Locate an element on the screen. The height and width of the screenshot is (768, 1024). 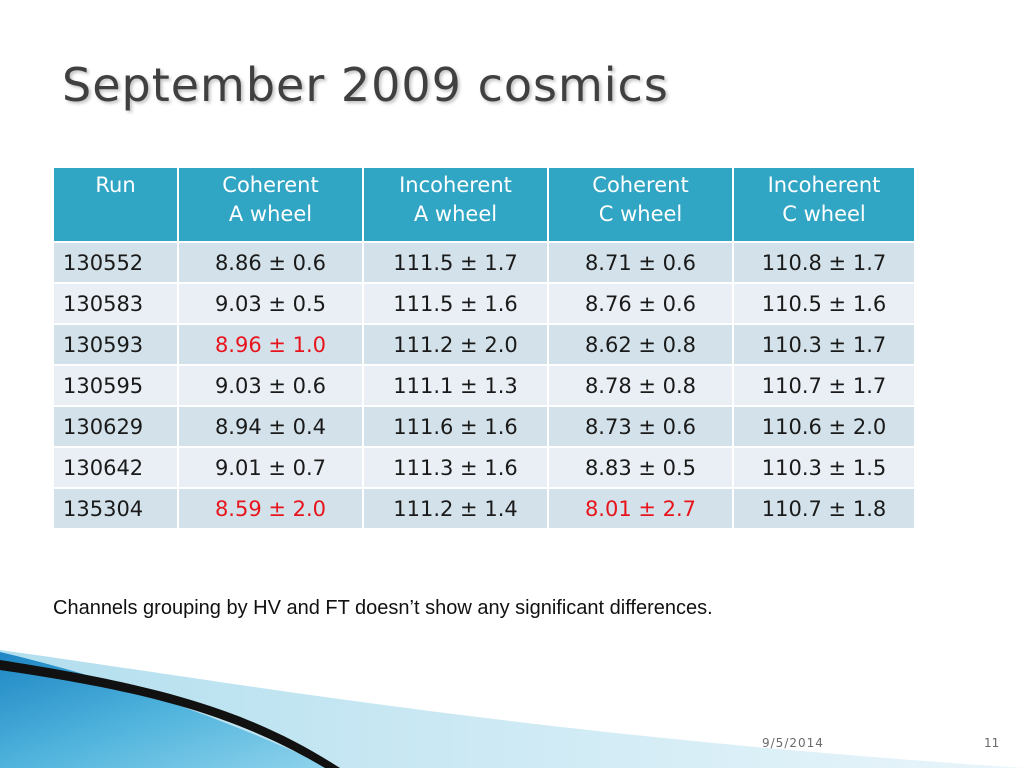
incoherent-c-cell: 110.6 ± 2.0 is located at coordinates (824, 426).